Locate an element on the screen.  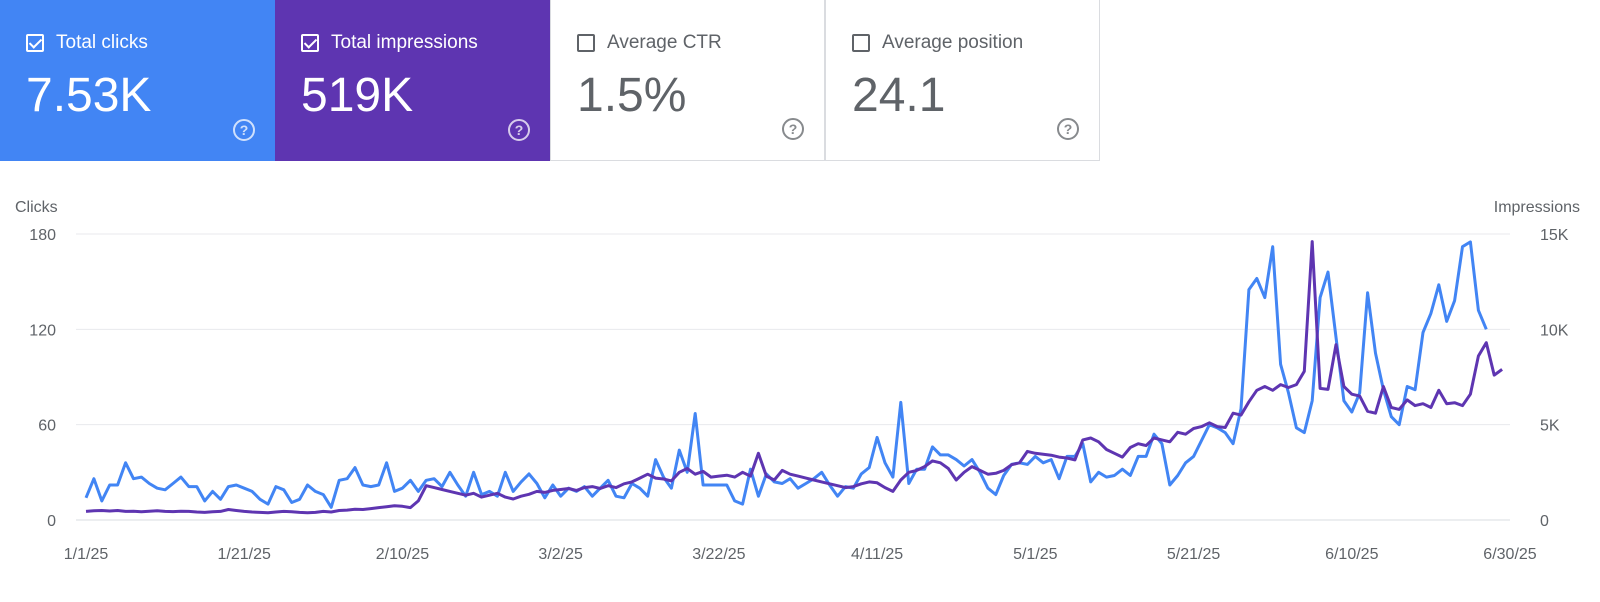
metric-label-text: Average CTR is located at coordinates (664, 42).